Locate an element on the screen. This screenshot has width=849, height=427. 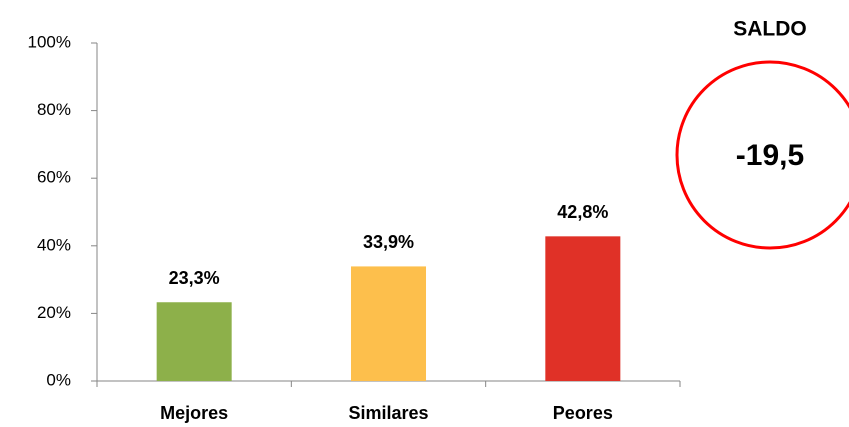
saldo-title: SALDO is located at coordinates (770, 29).